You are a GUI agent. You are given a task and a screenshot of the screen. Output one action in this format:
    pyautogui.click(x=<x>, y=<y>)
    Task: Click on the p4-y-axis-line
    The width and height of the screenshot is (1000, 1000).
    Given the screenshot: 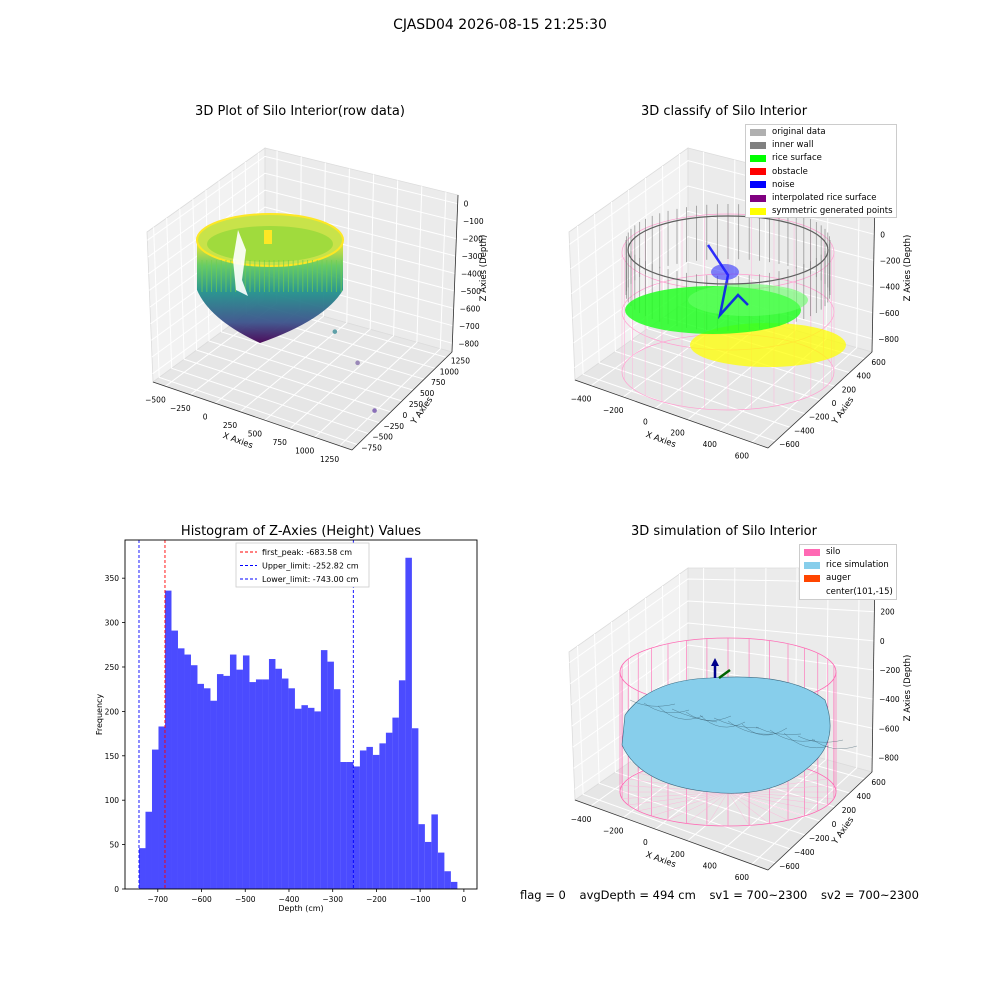 What is the action you would take?
    pyautogui.click(x=820, y=821)
    